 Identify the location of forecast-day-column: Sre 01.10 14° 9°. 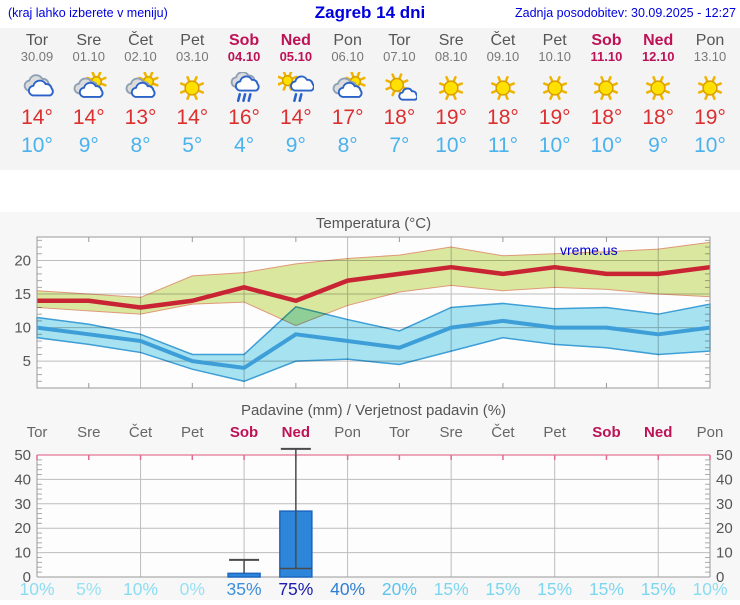
(89, 93).